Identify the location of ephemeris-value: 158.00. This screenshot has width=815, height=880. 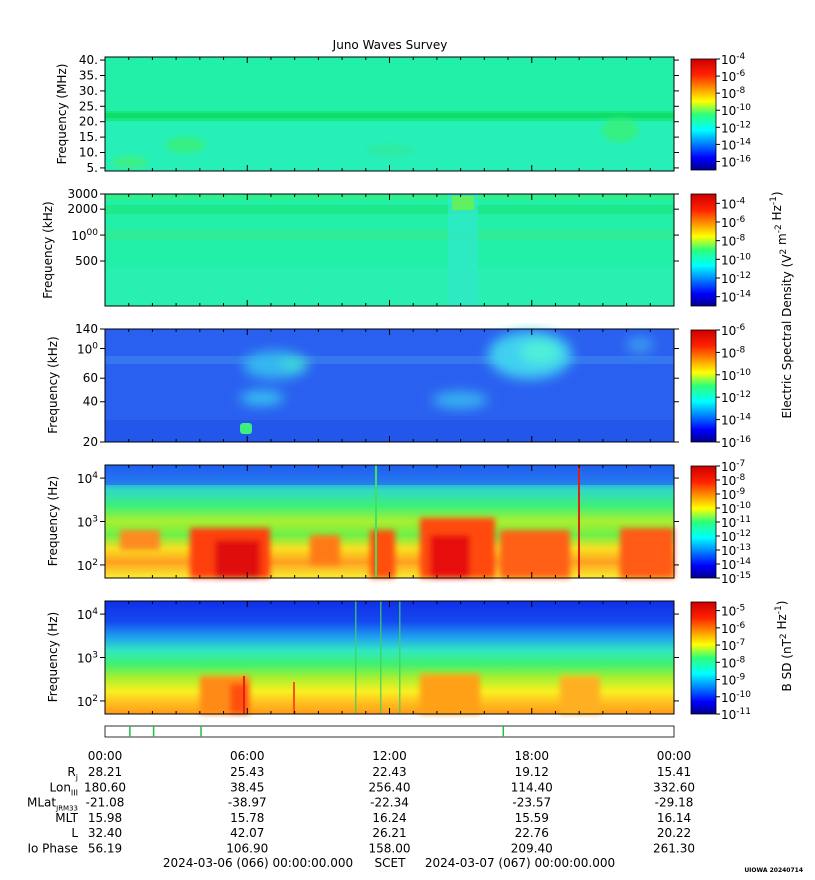
(390, 849).